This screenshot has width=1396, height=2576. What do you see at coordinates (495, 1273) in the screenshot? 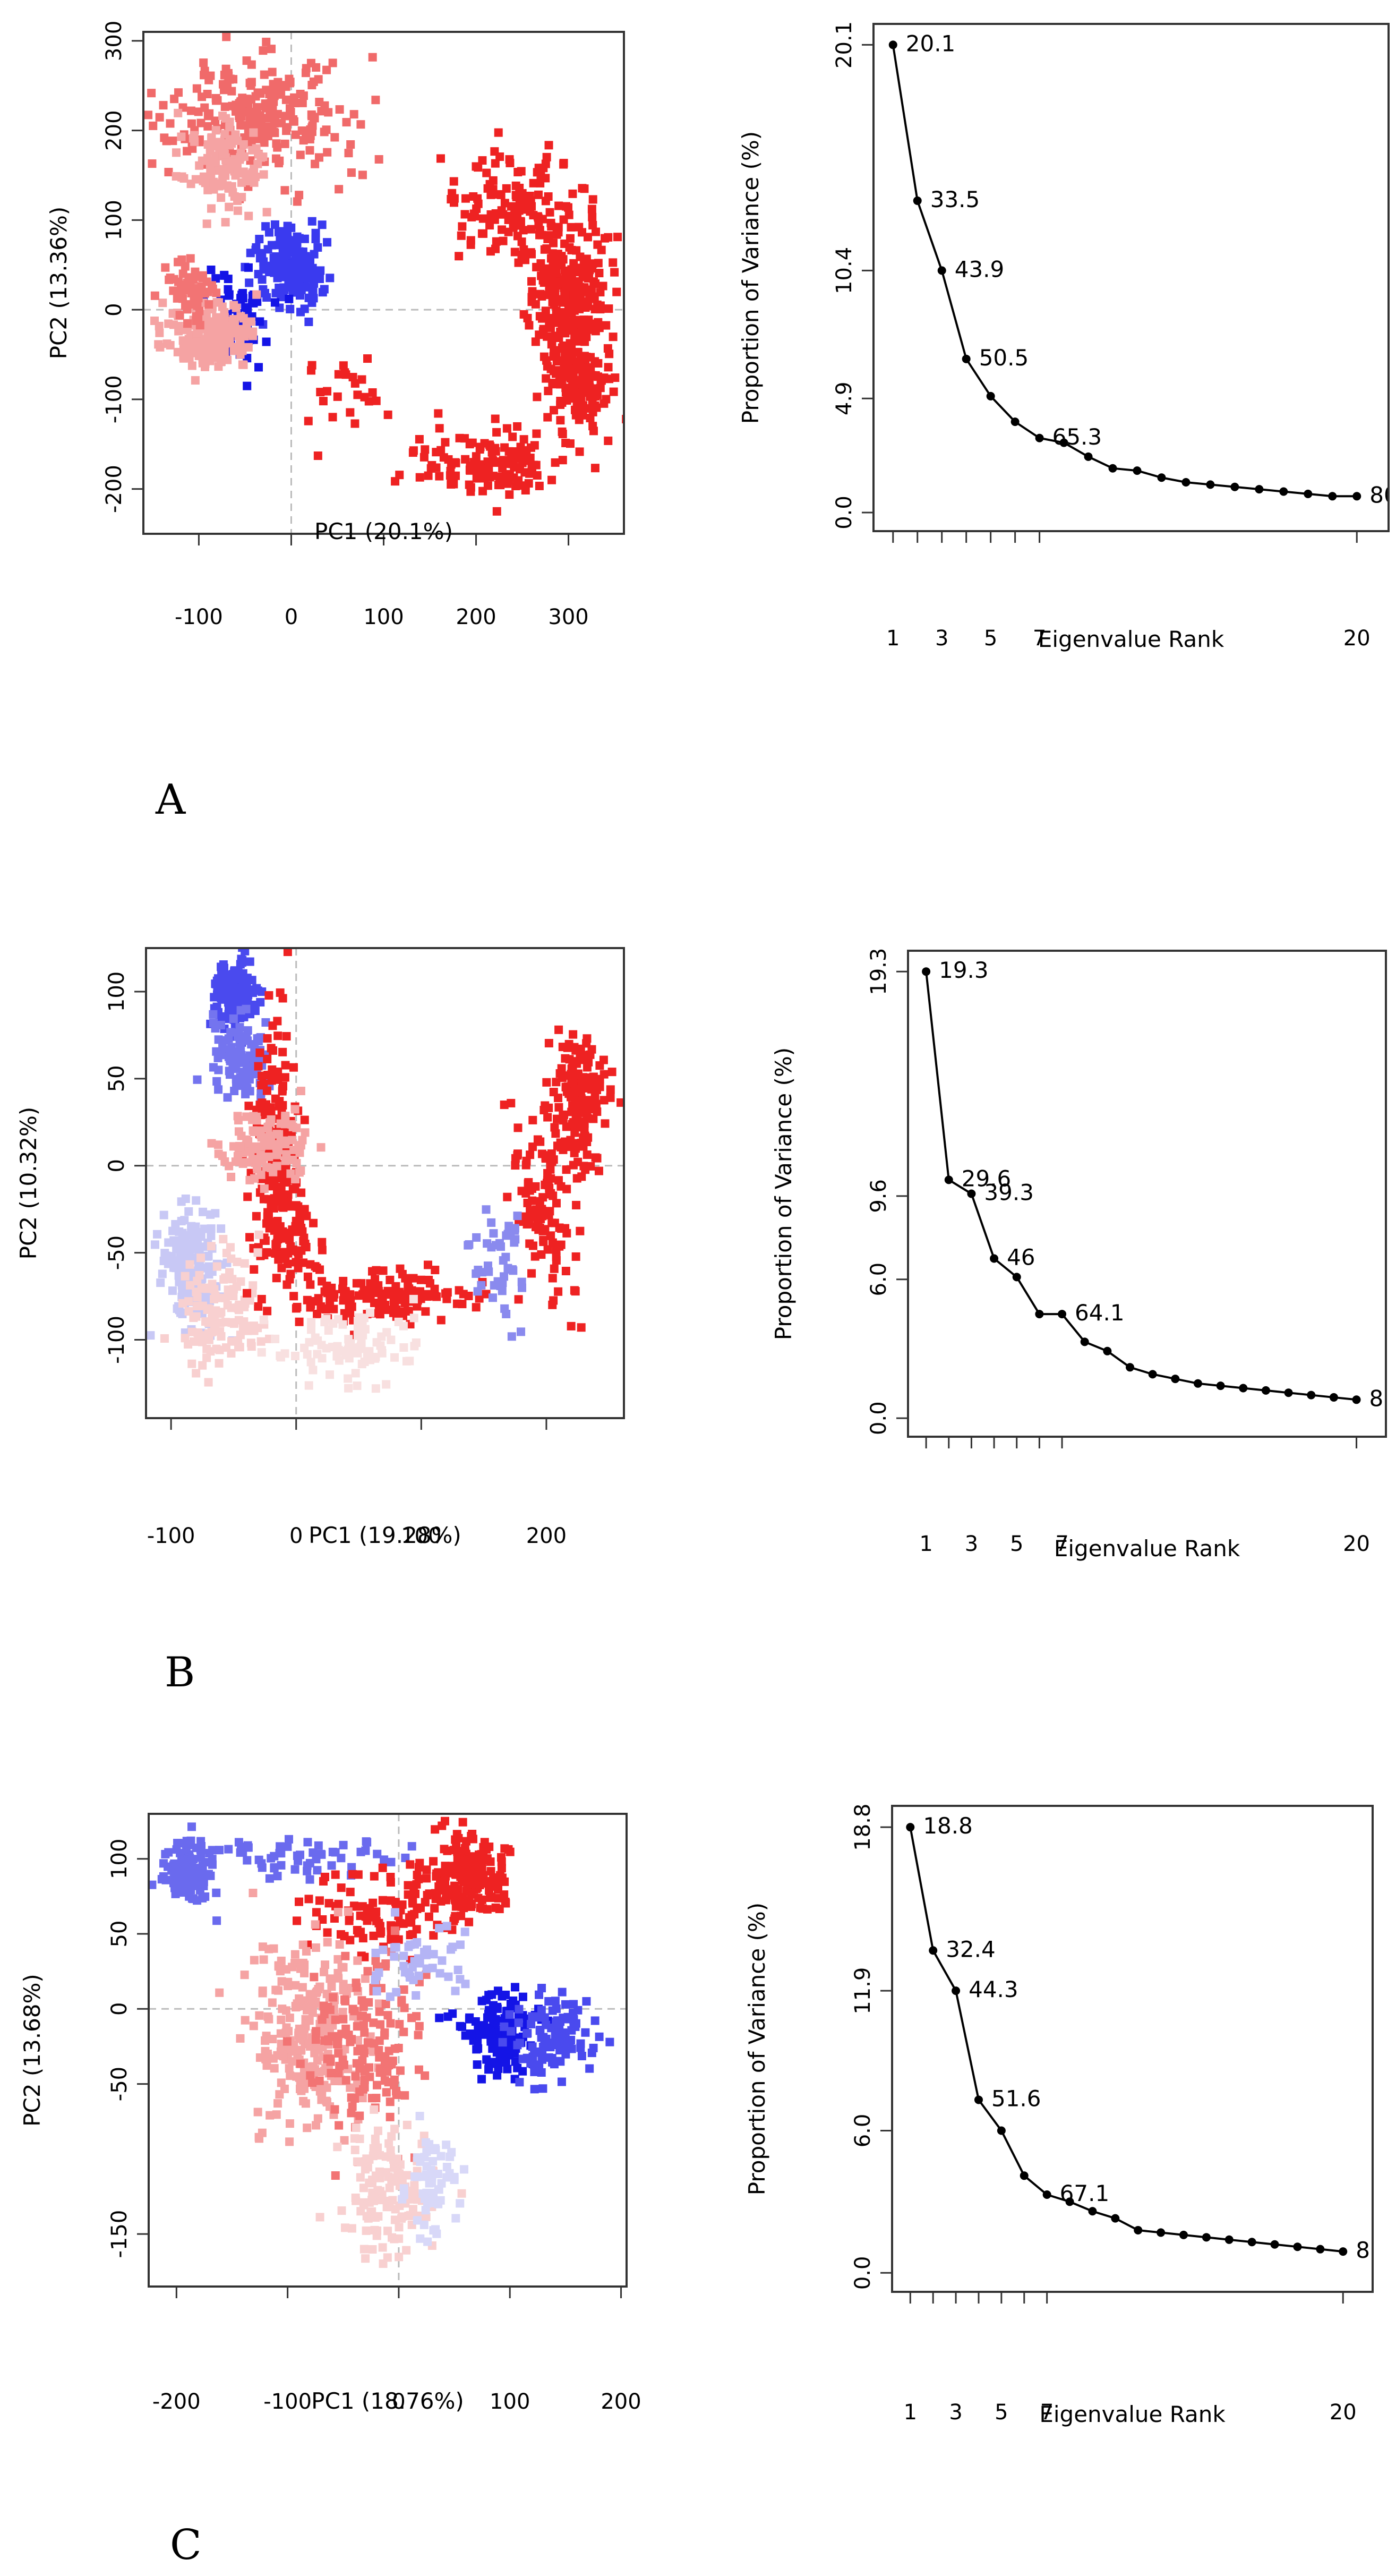
I see `point-cluster` at bounding box center [495, 1273].